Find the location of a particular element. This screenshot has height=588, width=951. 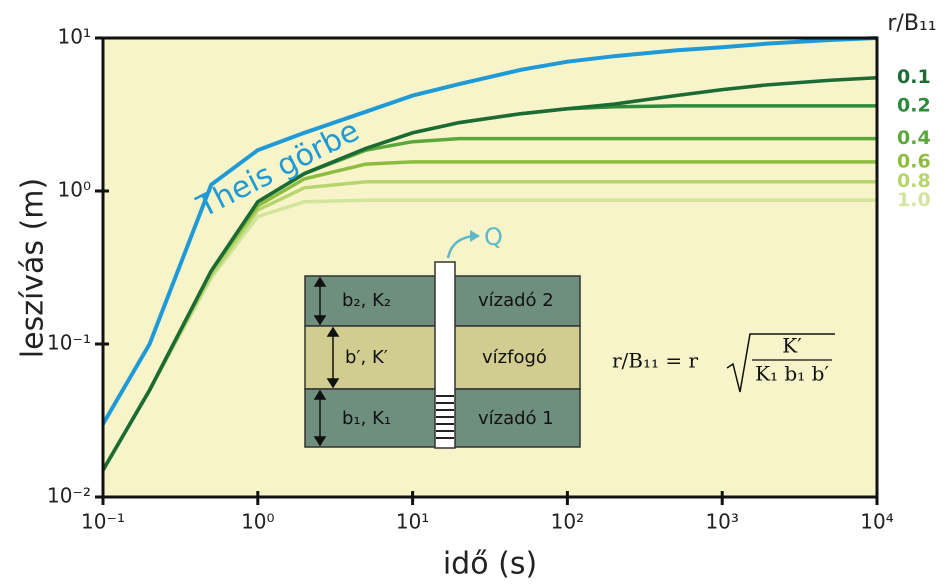

formula-denominator: K₁ b₁ b′ is located at coordinates (792, 374).